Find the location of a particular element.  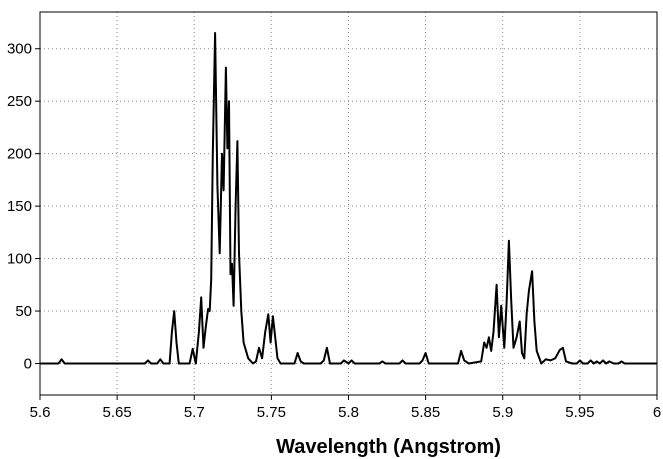

y-tick-label: 50 is located at coordinates (23, 311).